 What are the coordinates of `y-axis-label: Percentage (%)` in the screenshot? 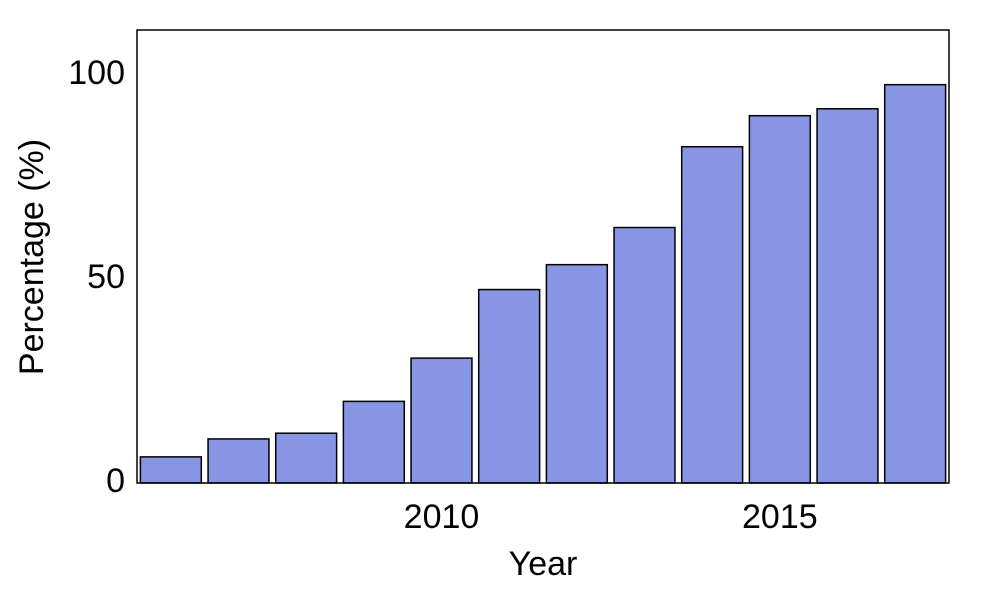 It's located at (32, 257).